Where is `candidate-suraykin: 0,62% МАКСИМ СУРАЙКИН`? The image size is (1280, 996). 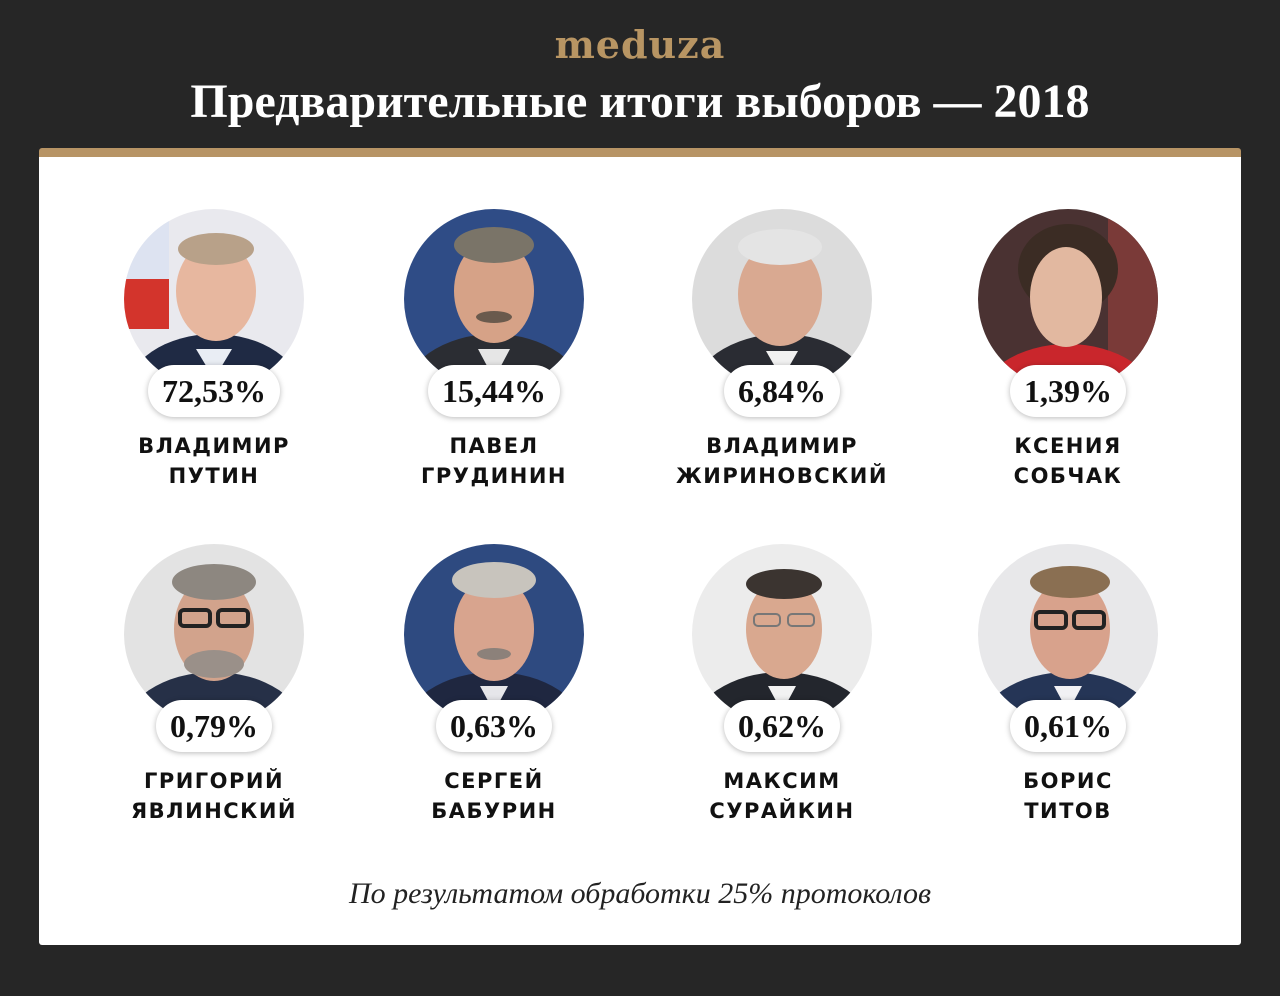 candidate-suraykin: 0,62% МАКСИМ СУРАЙКИН is located at coordinates (782, 694).